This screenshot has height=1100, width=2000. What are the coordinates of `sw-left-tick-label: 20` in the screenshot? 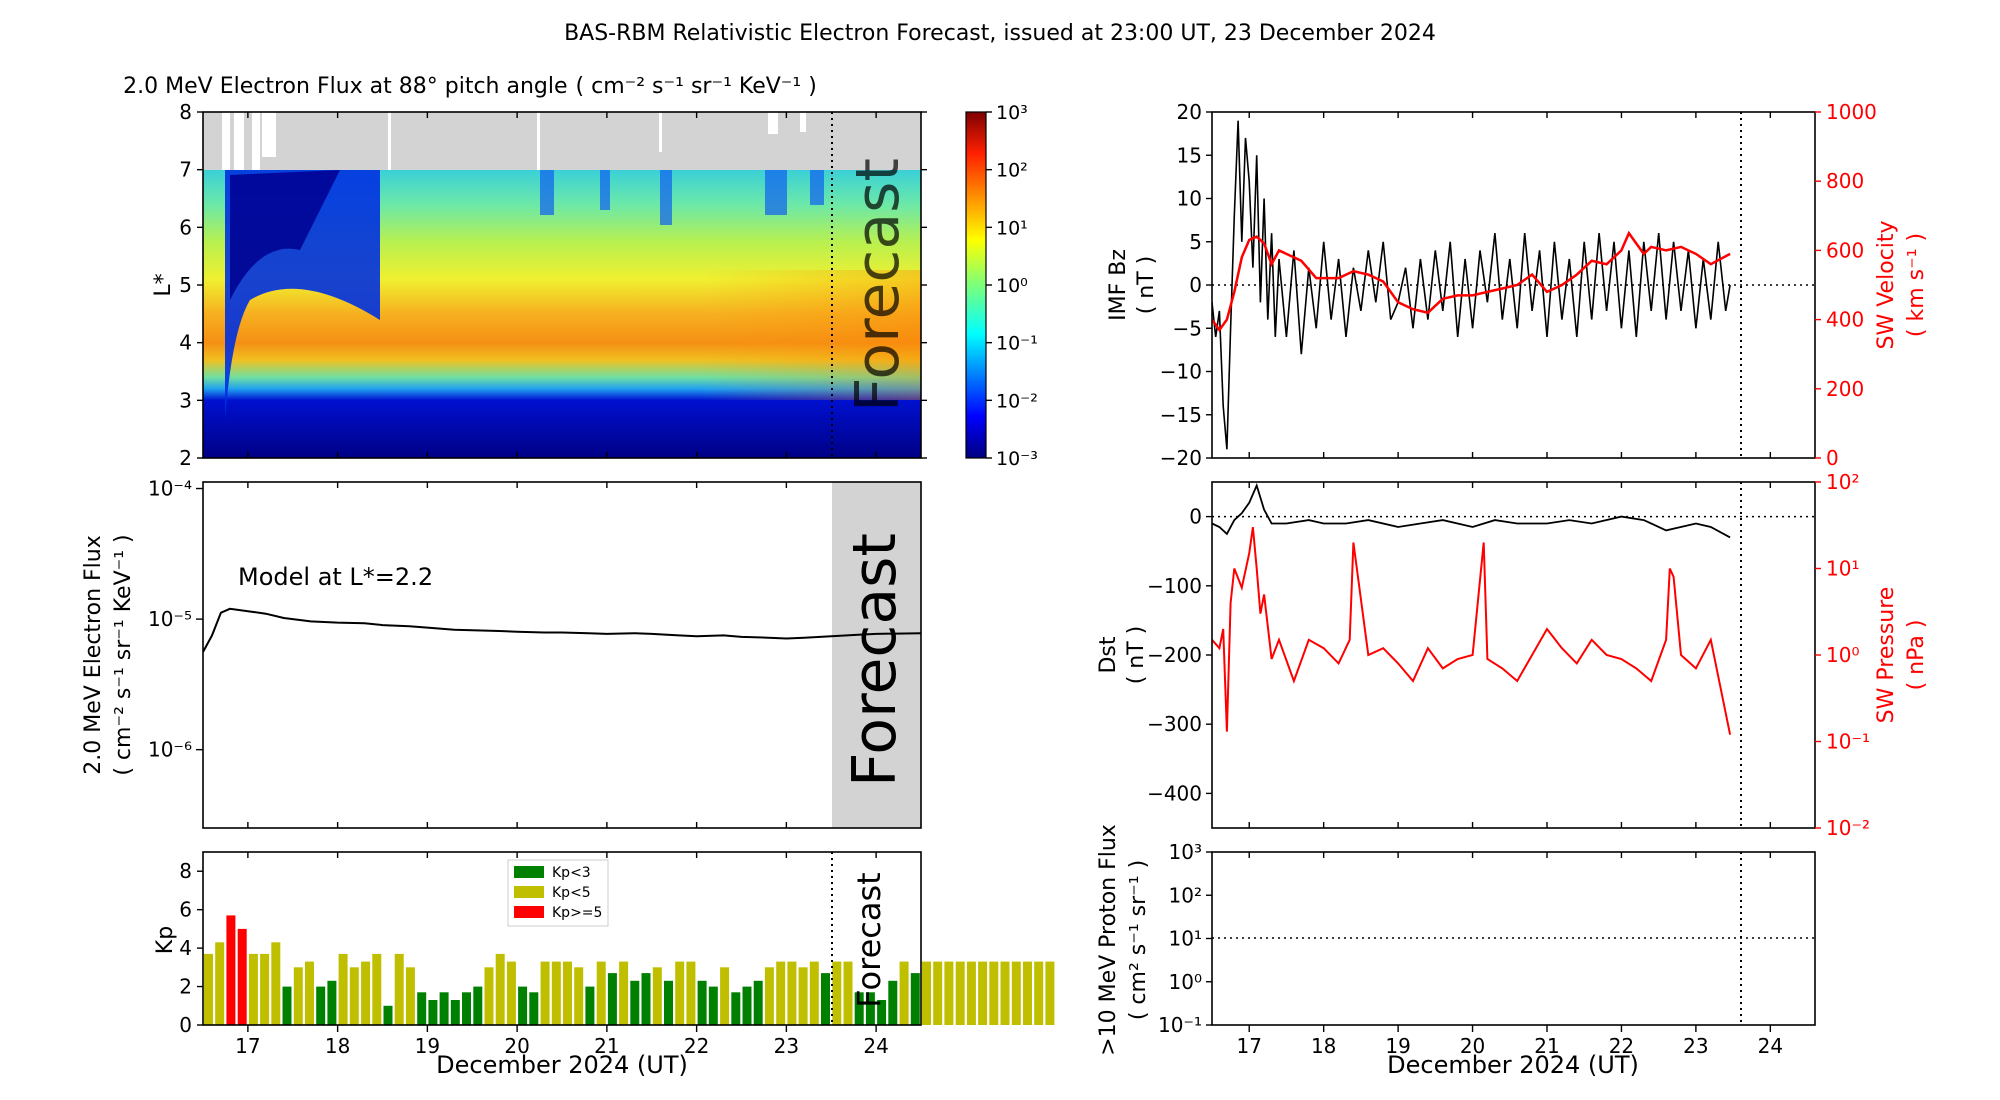 It's located at (1189, 112).